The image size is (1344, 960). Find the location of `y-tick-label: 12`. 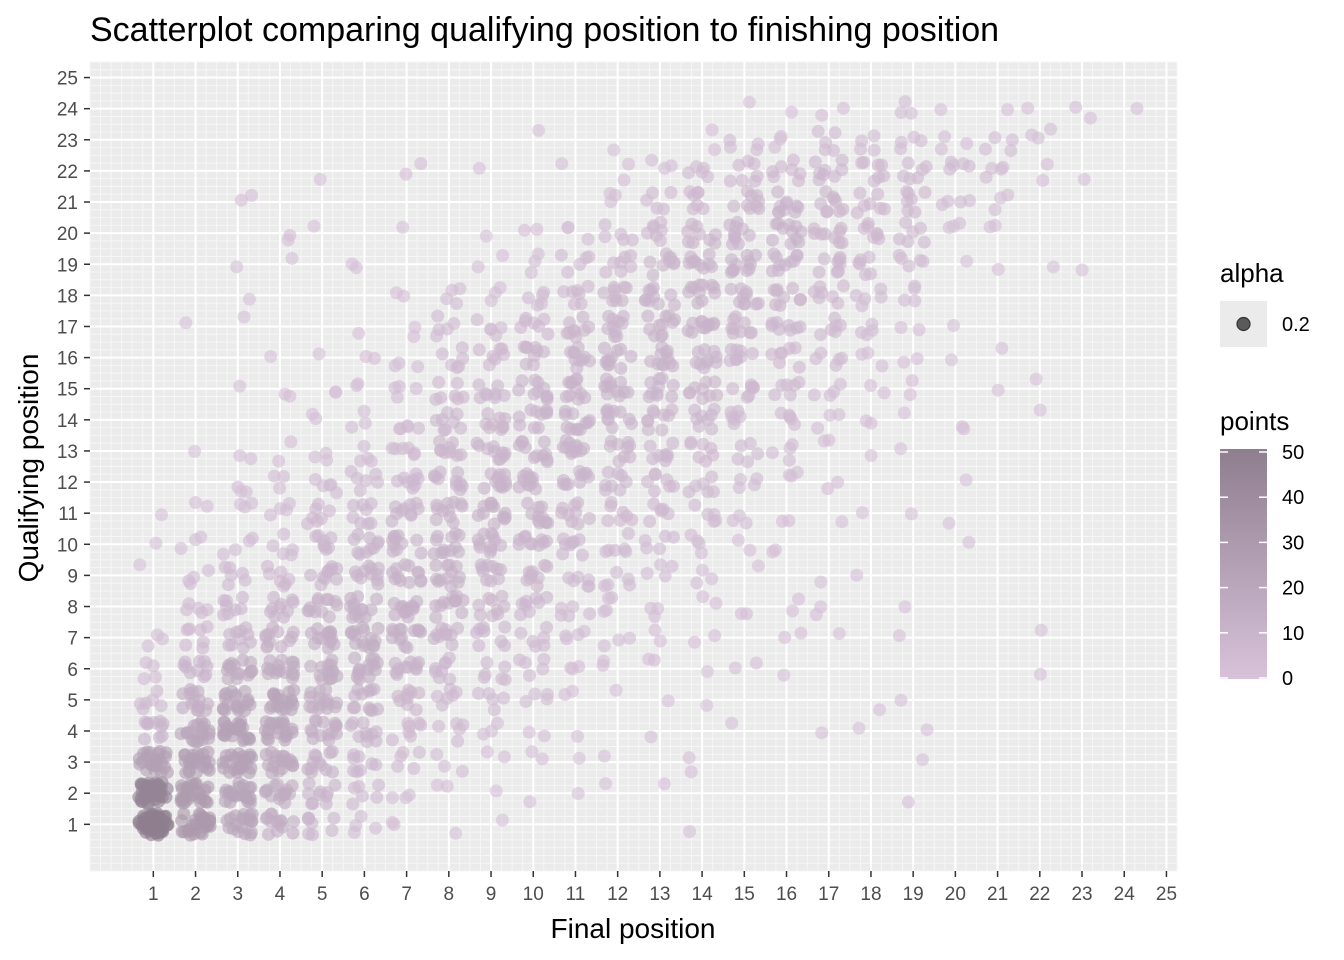

y-tick-label: 12 is located at coordinates (67, 483).